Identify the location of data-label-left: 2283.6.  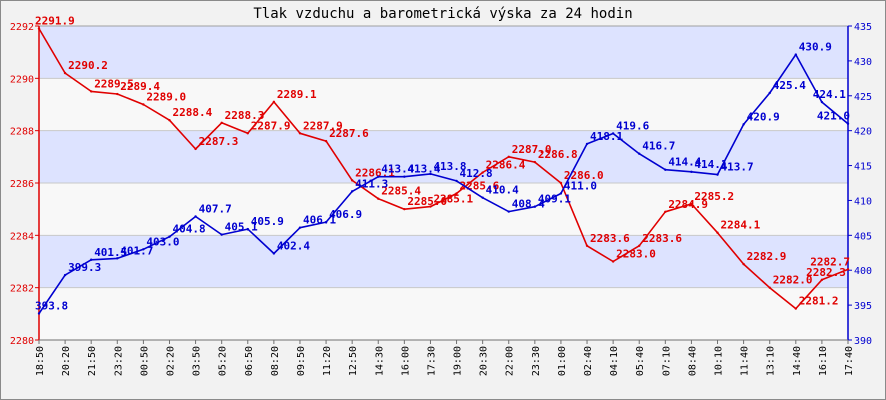
(610, 238).